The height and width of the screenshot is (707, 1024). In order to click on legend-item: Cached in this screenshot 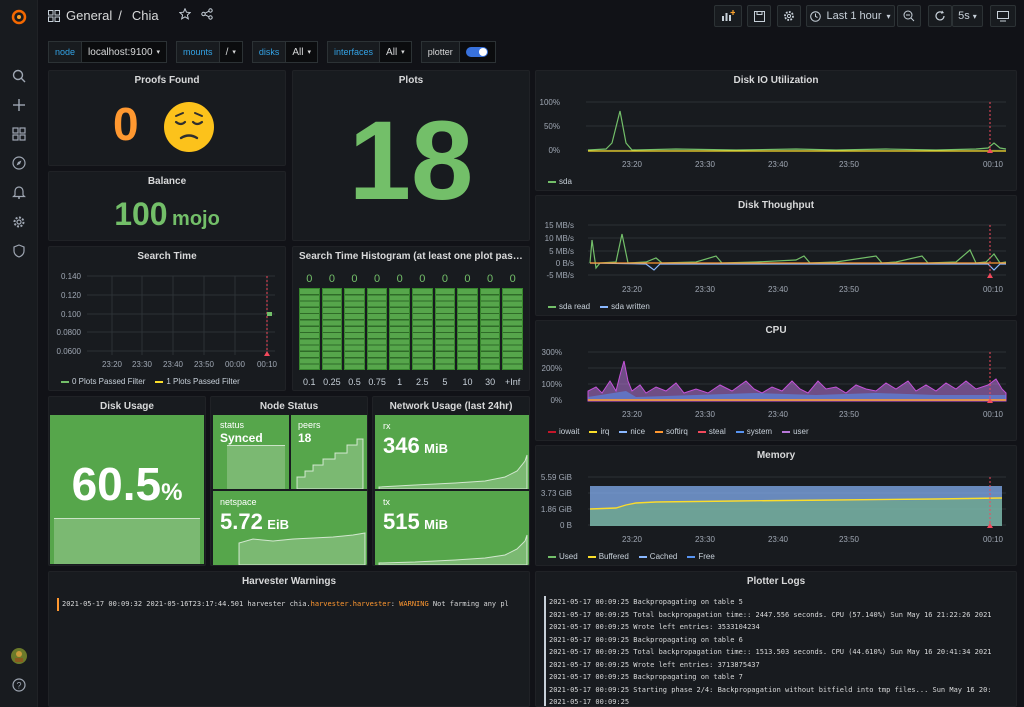, I will do `click(657, 556)`.